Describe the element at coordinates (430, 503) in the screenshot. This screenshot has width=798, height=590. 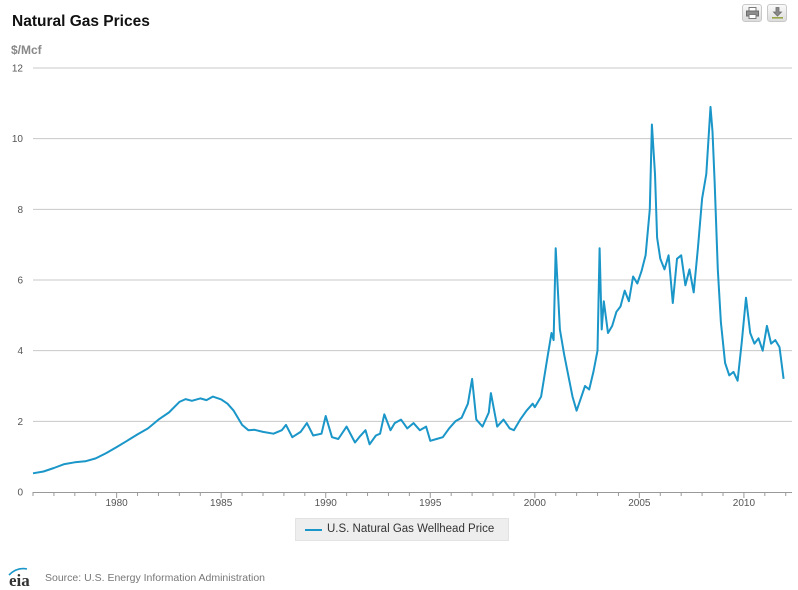
I see `x-tick-label: 1995` at that location.